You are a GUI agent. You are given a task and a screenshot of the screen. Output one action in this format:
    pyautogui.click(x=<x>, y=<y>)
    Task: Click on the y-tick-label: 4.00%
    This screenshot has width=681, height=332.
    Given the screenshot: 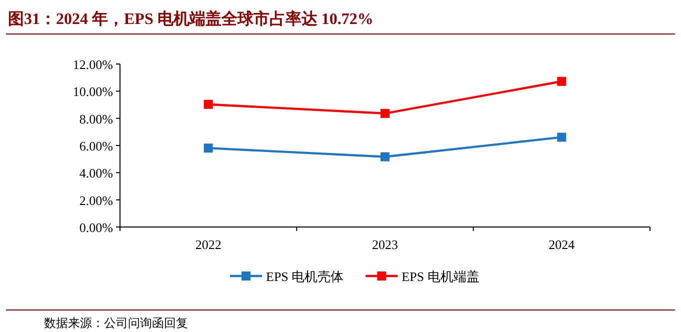 What is the action you would take?
    pyautogui.click(x=96, y=173)
    